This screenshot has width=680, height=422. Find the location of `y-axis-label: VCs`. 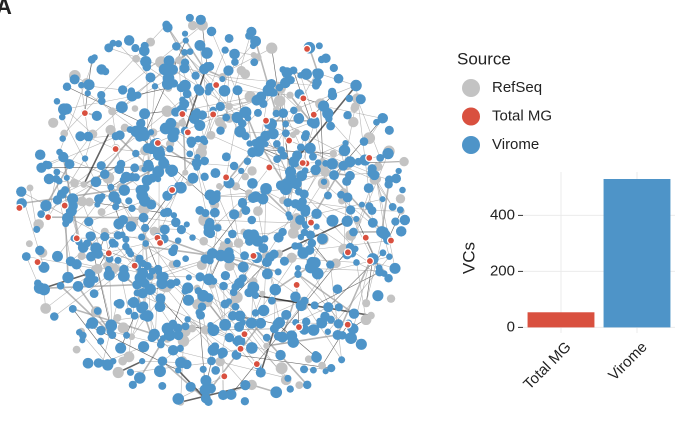

y-axis-label: VCs is located at coordinates (468, 258).